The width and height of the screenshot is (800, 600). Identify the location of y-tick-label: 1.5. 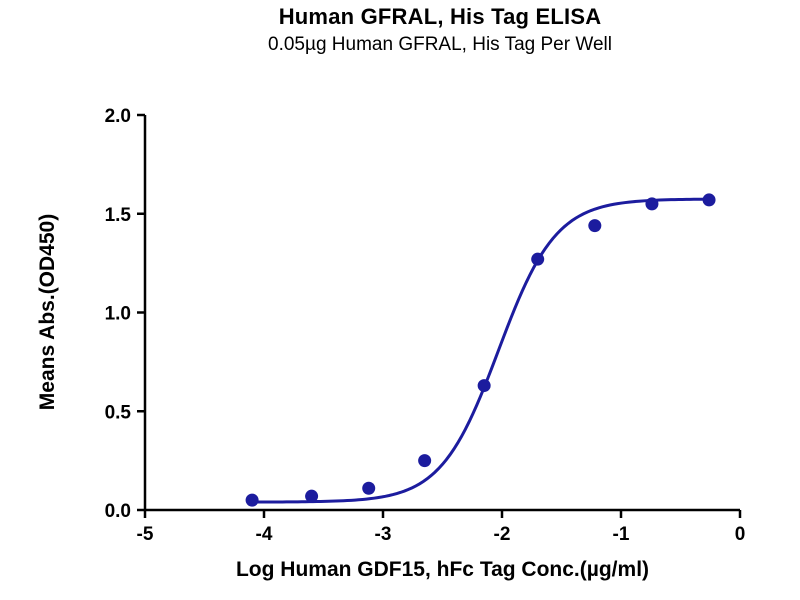
(118, 215).